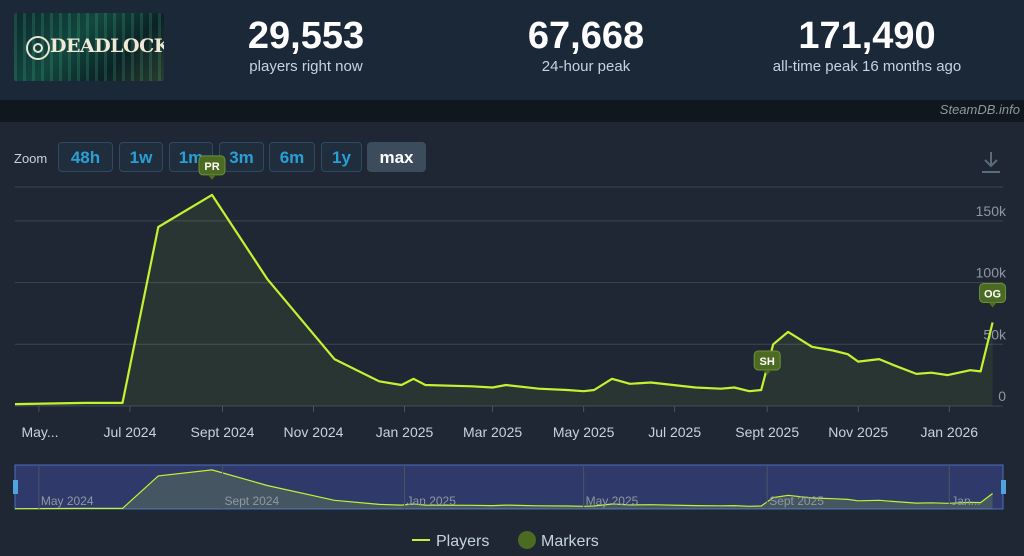 The width and height of the screenshot is (1024, 556). What do you see at coordinates (584, 432) in the screenshot?
I see `x-tick-label: May 2025` at bounding box center [584, 432].